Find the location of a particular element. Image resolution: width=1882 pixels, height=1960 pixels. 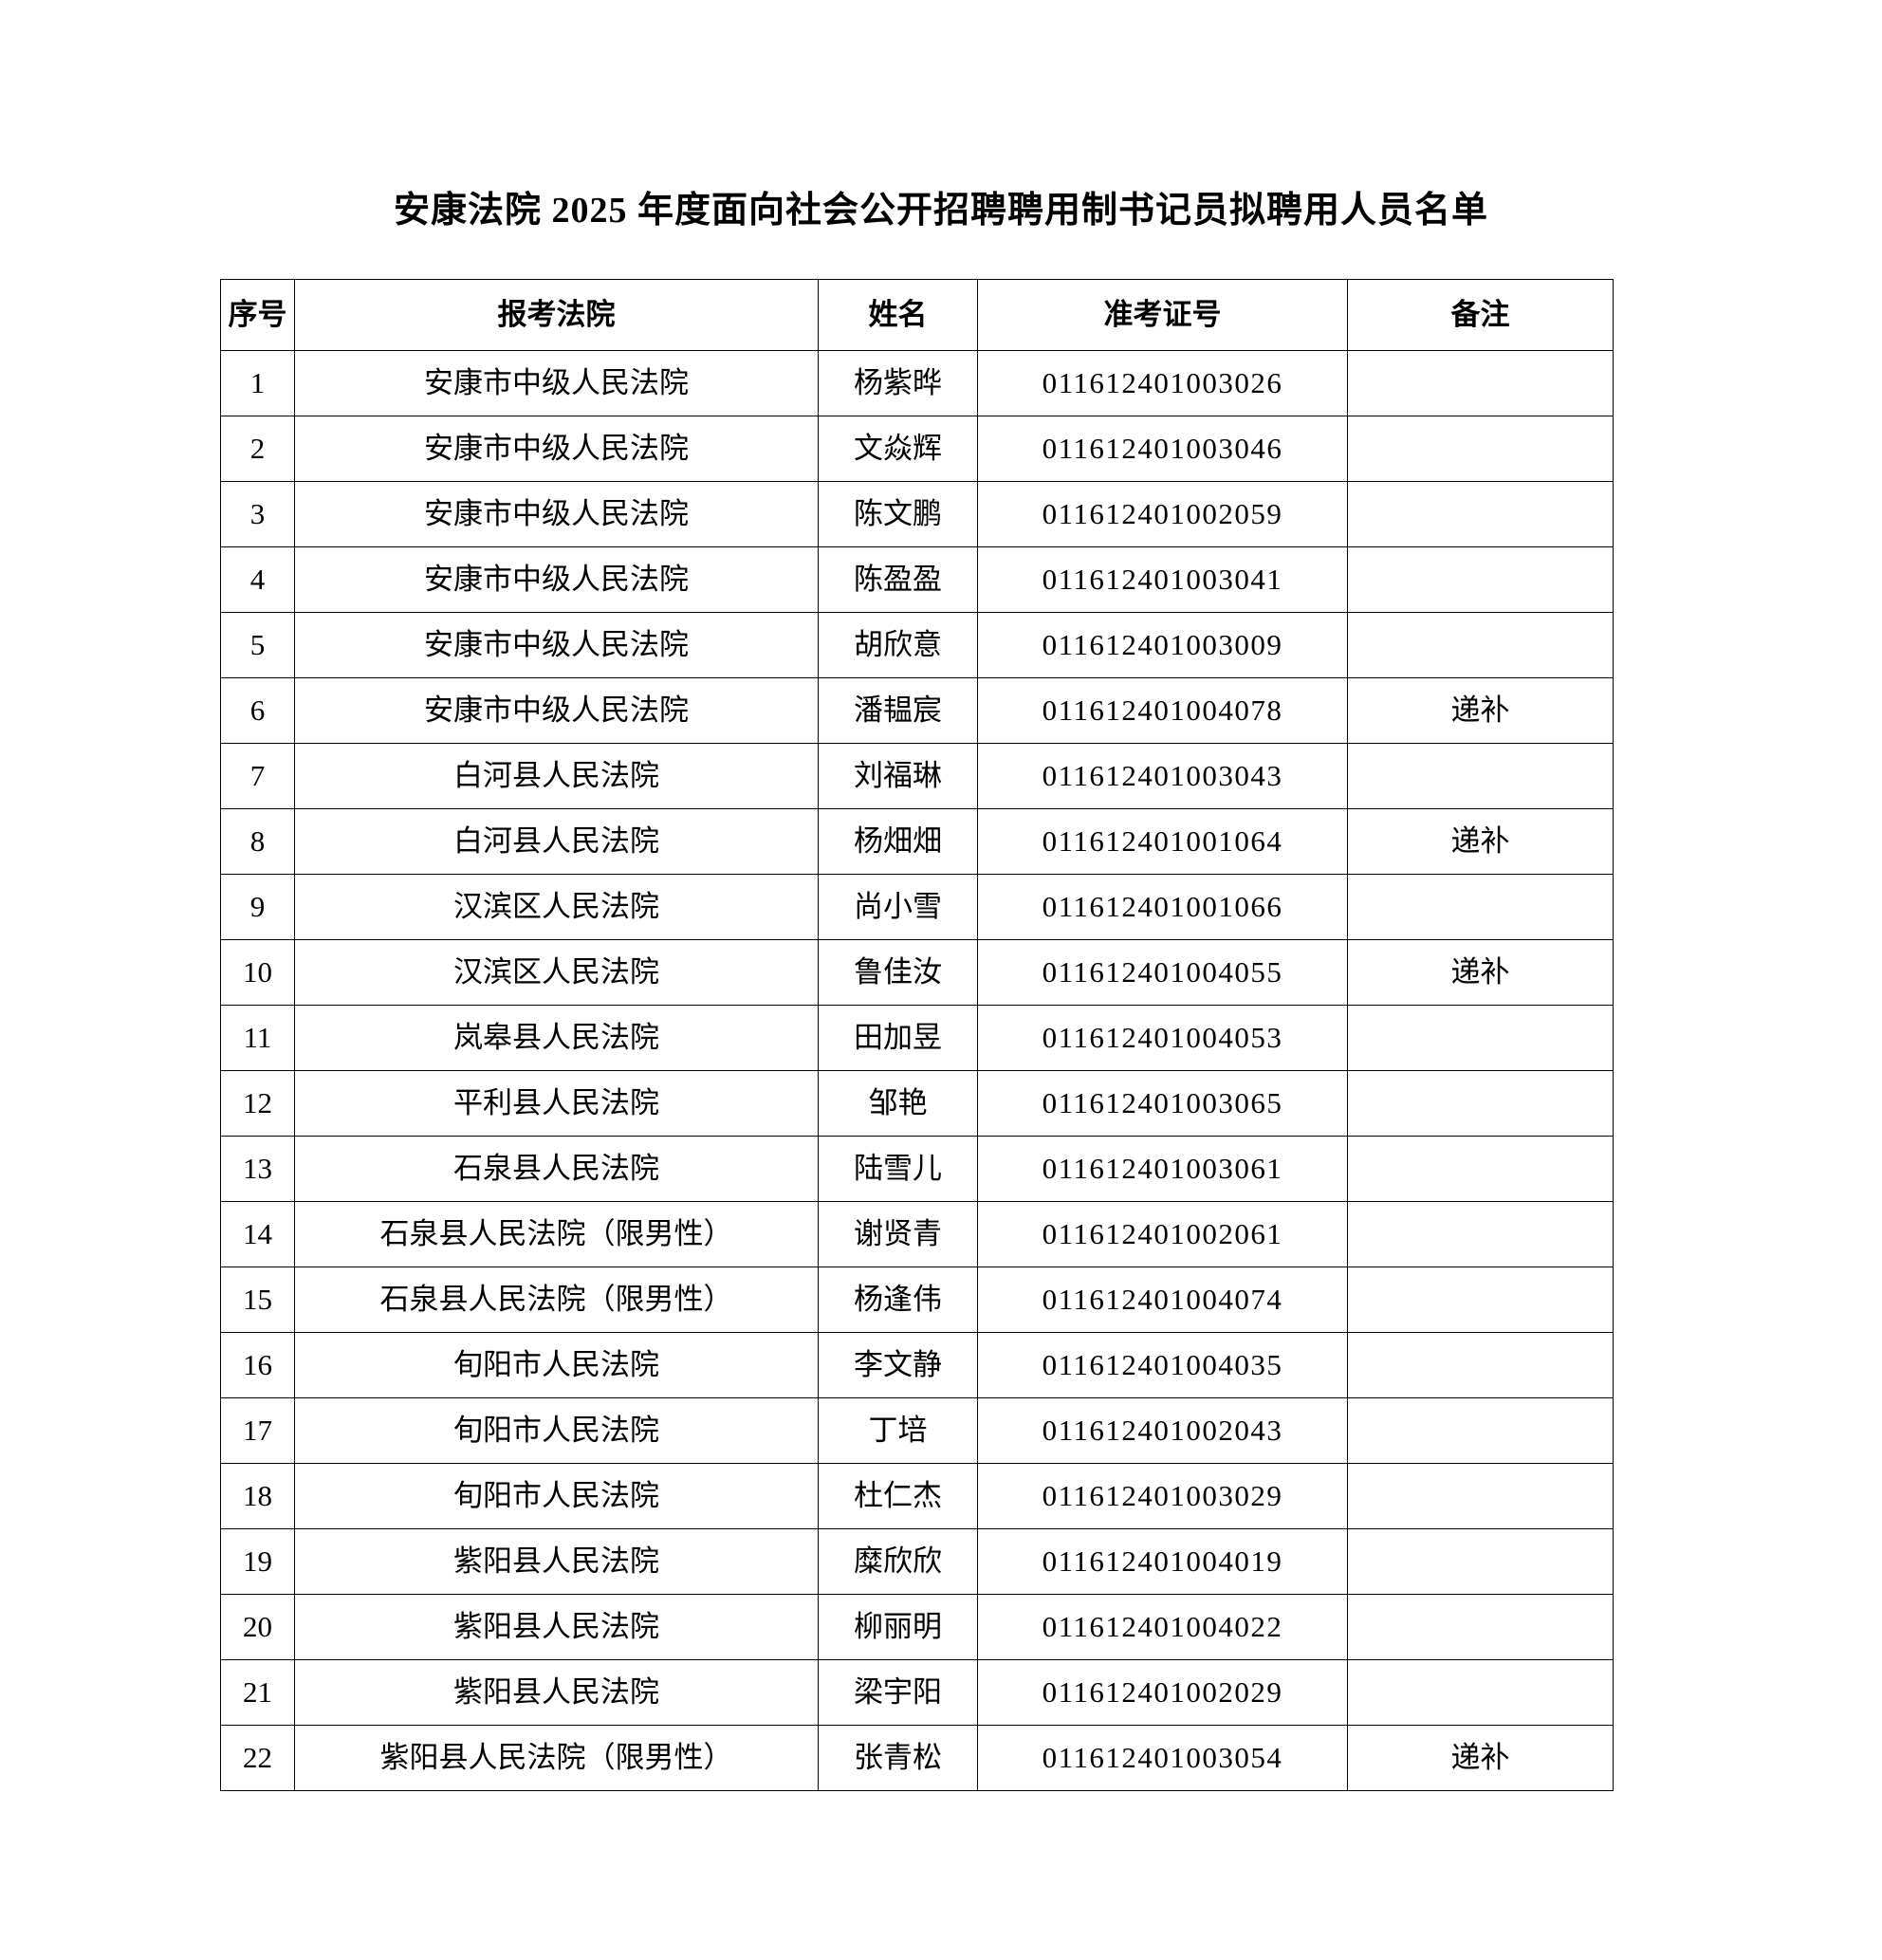

name-cell: 杜仁杰 is located at coordinates (898, 1496).